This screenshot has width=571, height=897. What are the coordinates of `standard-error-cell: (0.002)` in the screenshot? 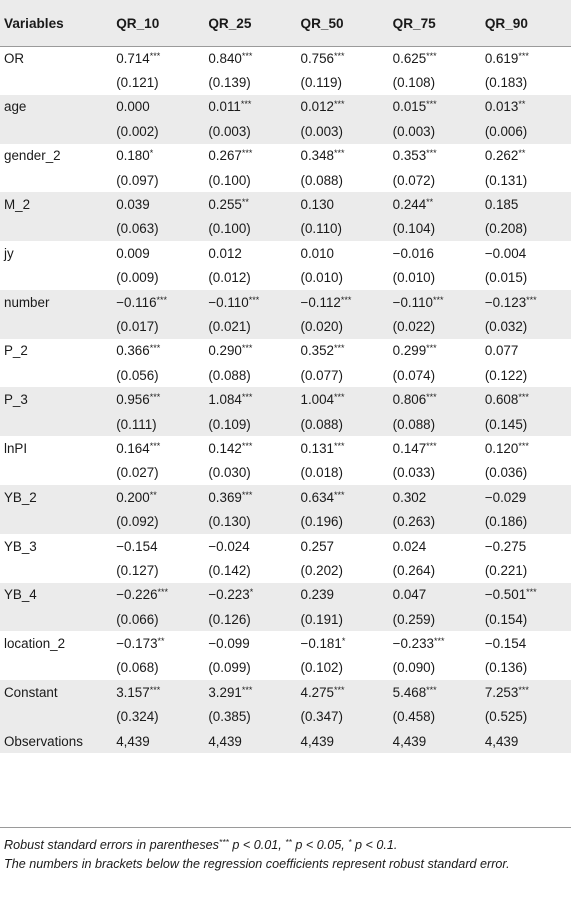 It's located at (137, 131).